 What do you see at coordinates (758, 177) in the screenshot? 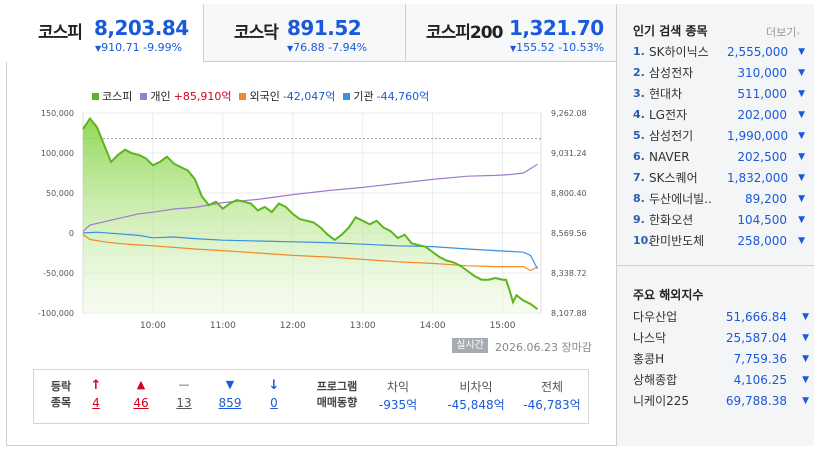
I see `stock-price: 1,832,000` at bounding box center [758, 177].